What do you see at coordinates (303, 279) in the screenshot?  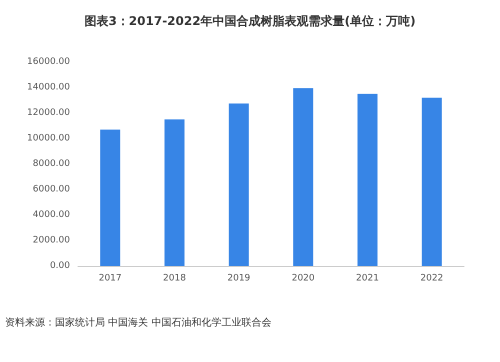 I see `x-tick-label: 2020` at bounding box center [303, 279].